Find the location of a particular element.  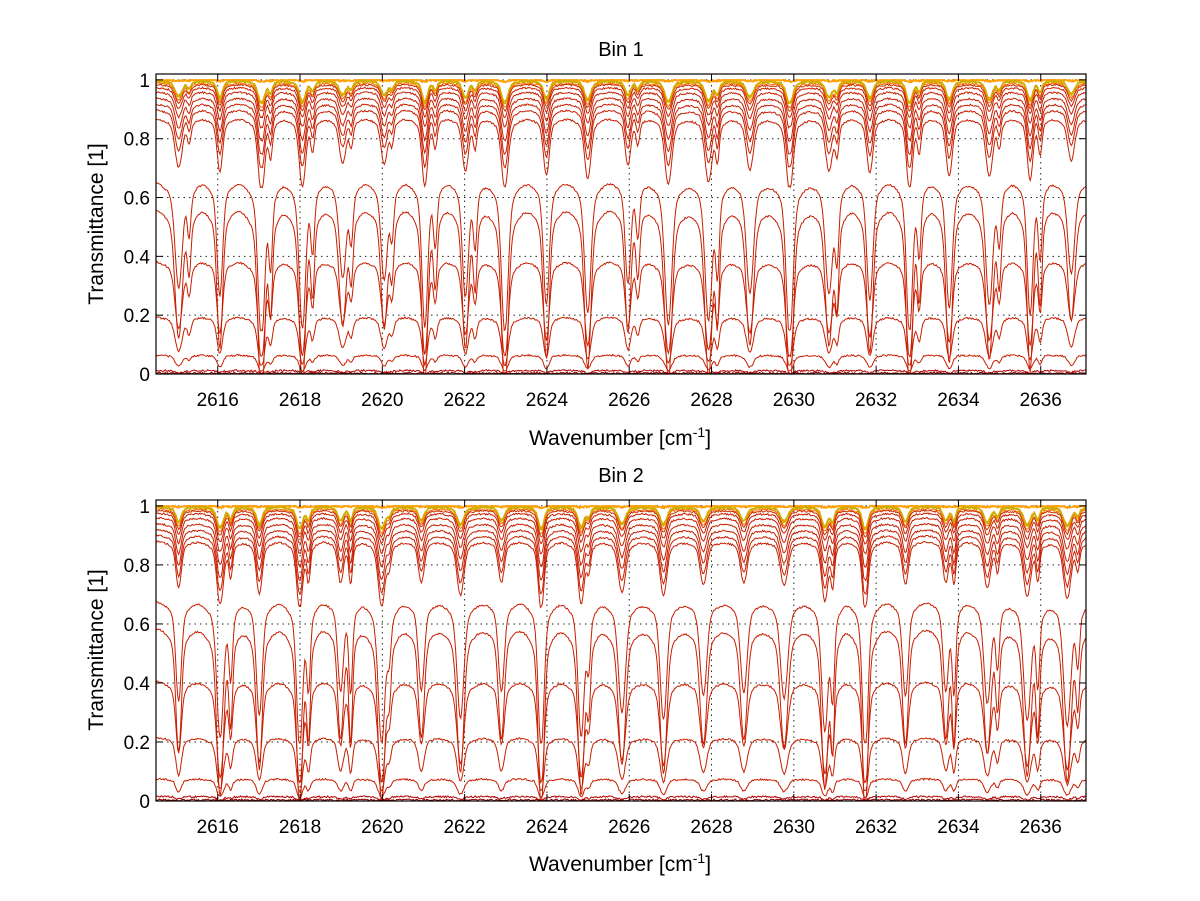

chart-title: Bin 2 is located at coordinates (621, 476).